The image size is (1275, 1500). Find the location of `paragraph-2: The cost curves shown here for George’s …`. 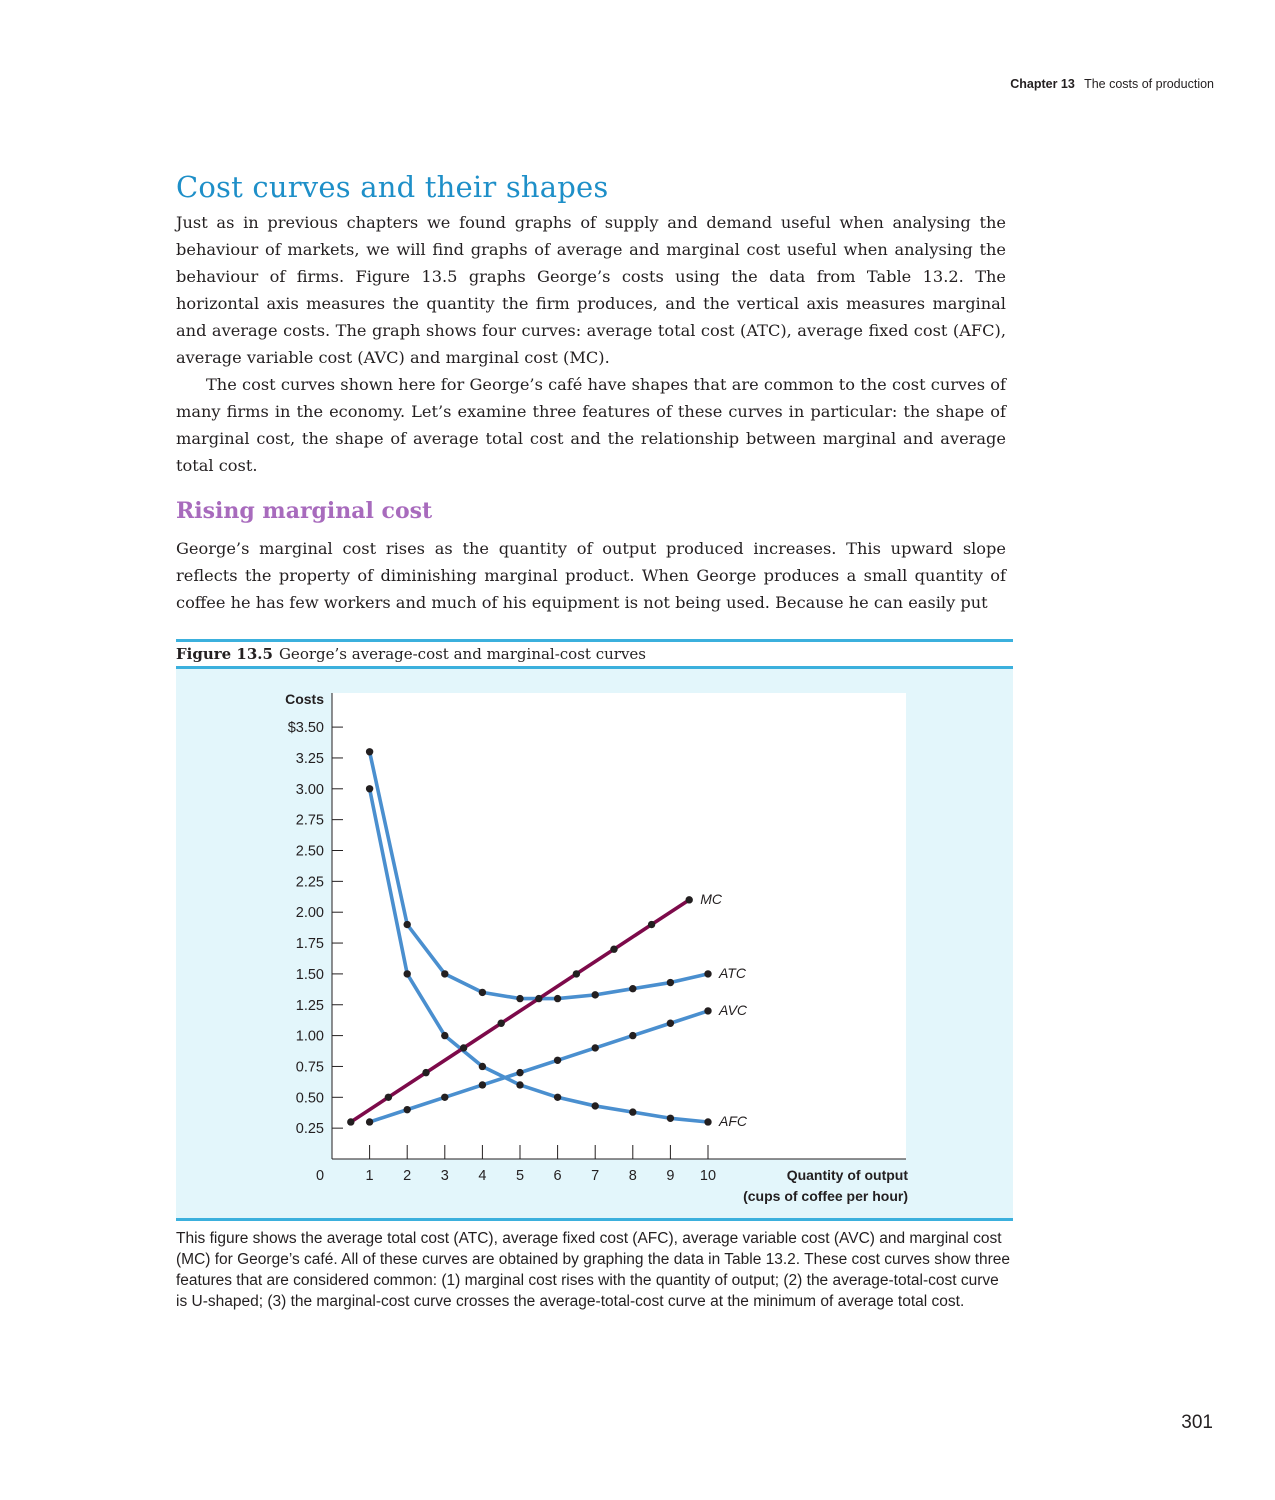

paragraph-2: The cost curves shown here for George’s … is located at coordinates (591, 425).